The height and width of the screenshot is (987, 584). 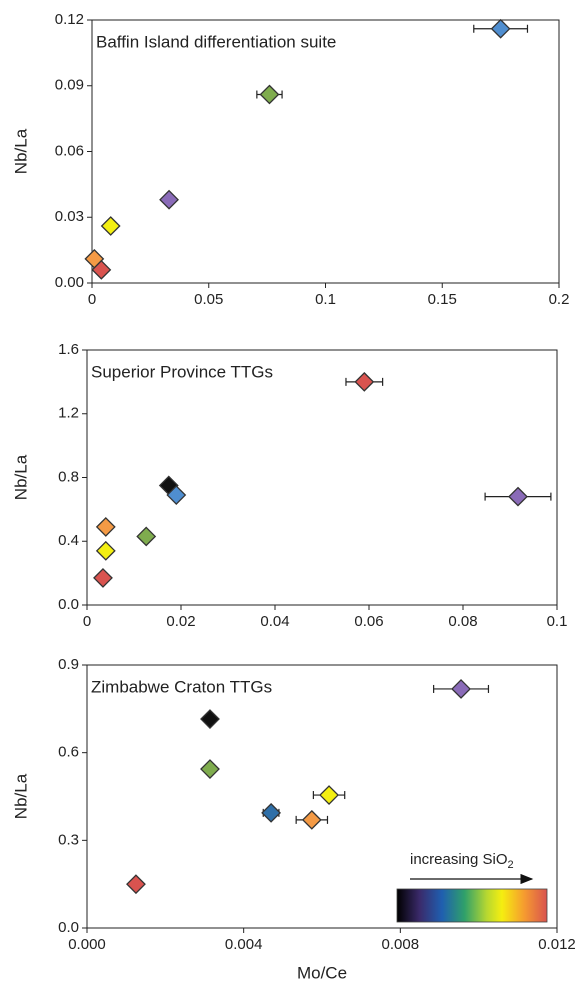 I want to click on panel-title: Baffin Island differentiation suite, so click(x=216, y=41).